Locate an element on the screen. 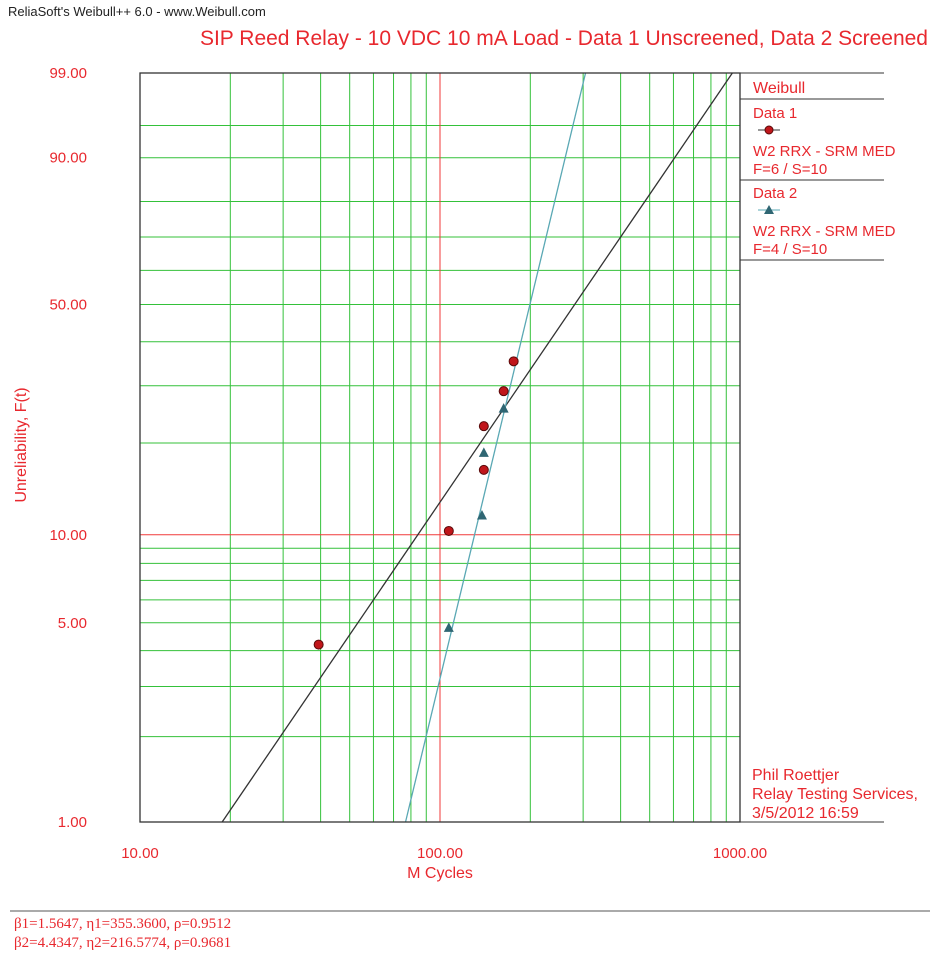 This screenshot has width=950, height=956. legend-series-2-counts: F=4 / S=10 is located at coordinates (790, 249).